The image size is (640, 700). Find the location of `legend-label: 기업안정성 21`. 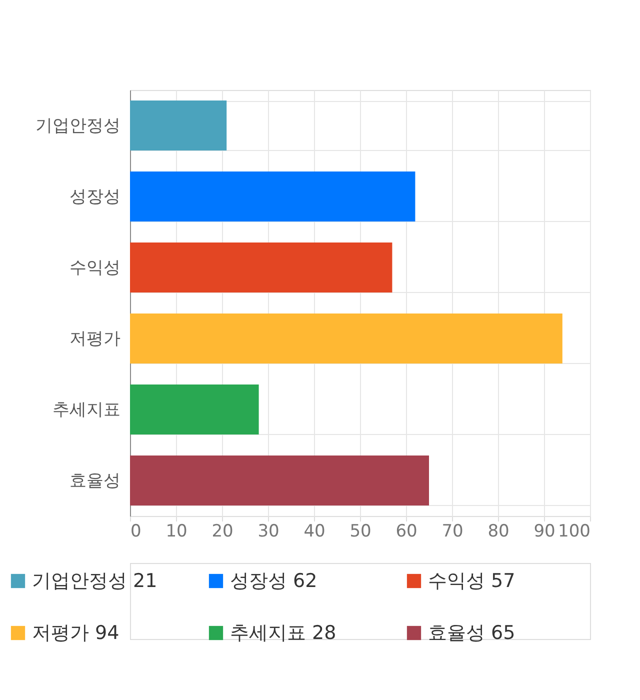

legend-label: 기업안정성 21 is located at coordinates (95, 581).